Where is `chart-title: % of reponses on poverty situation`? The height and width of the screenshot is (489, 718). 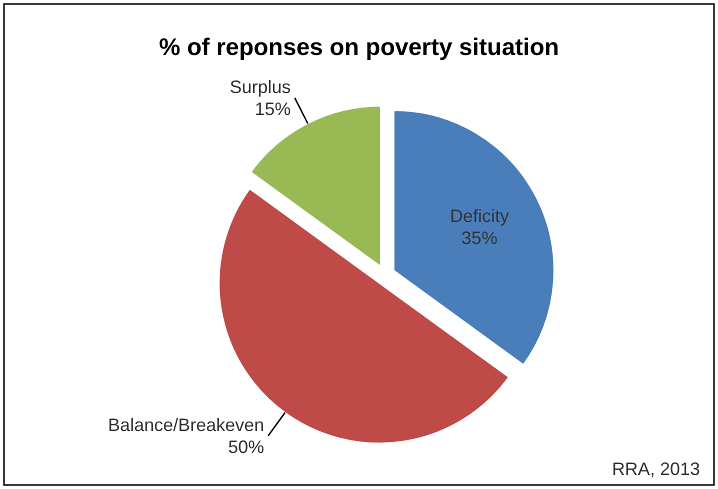
chart-title: % of reponses on poverty situation is located at coordinates (359, 47).